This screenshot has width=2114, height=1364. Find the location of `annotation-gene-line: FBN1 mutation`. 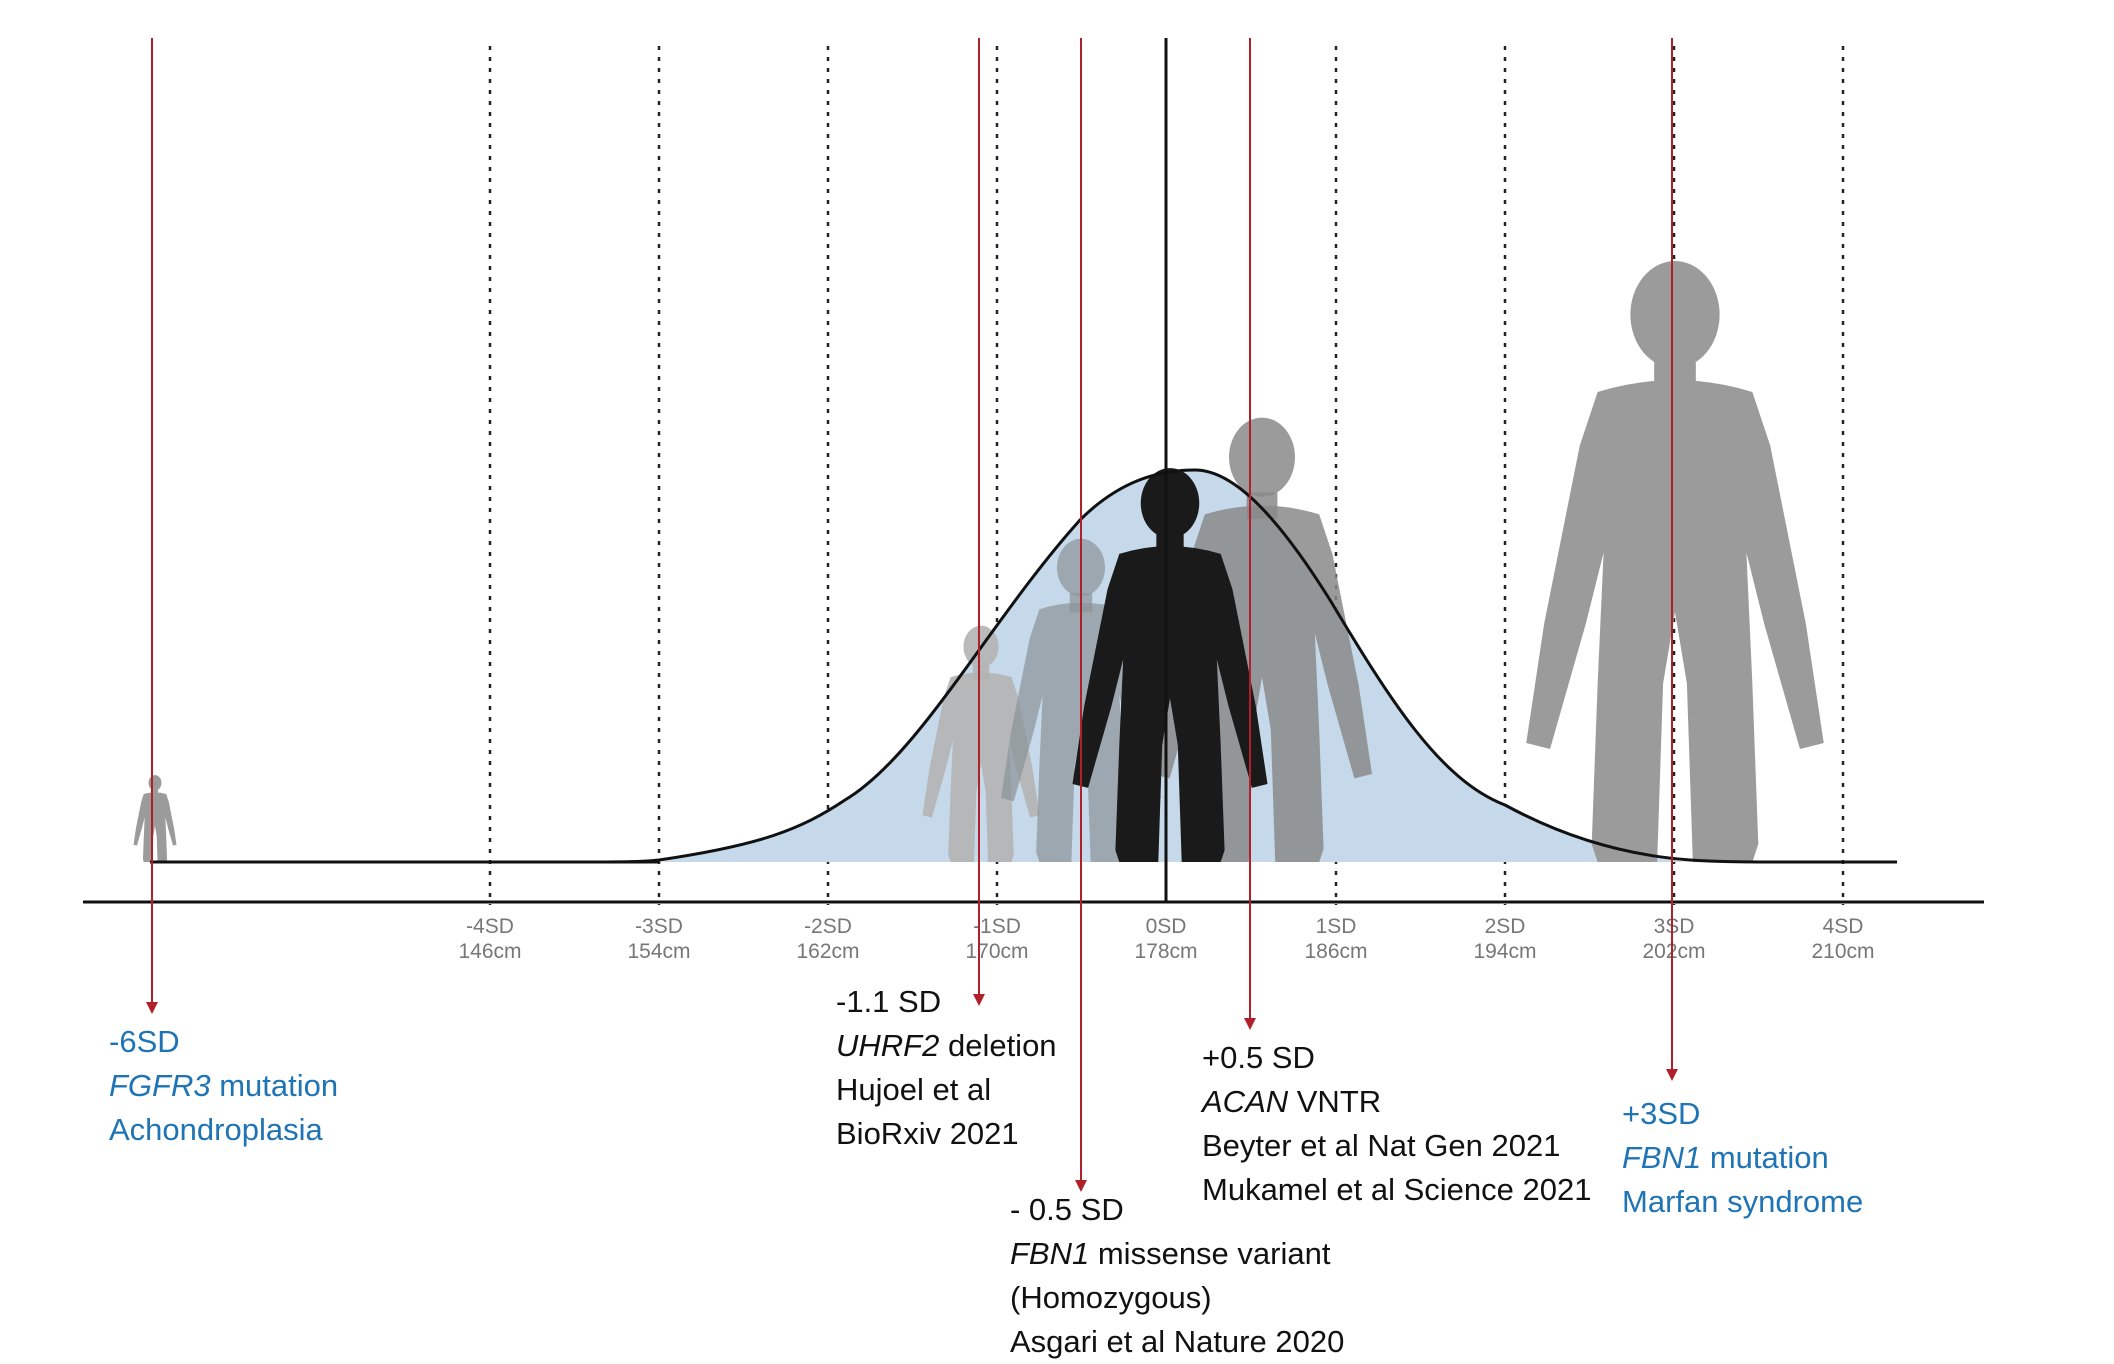

annotation-gene-line: FBN1 mutation is located at coordinates (1742, 1158).